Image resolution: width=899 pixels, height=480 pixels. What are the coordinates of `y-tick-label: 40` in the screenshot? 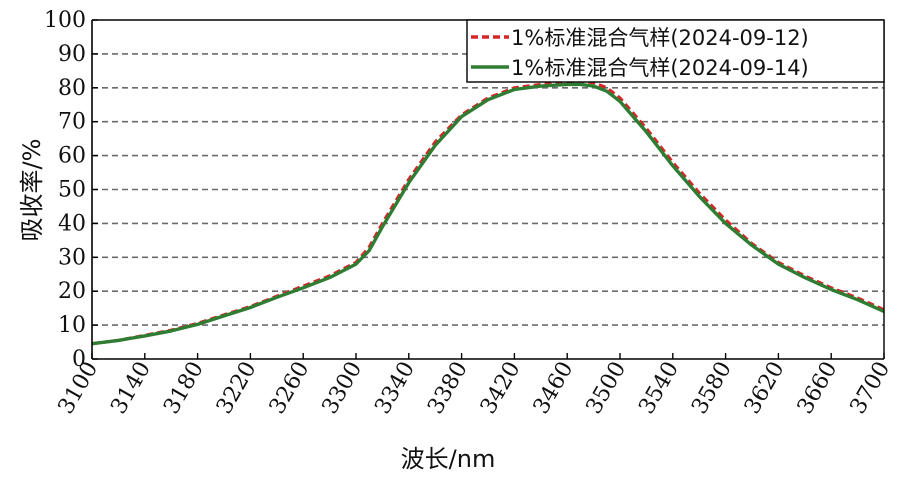 It's located at (72, 223).